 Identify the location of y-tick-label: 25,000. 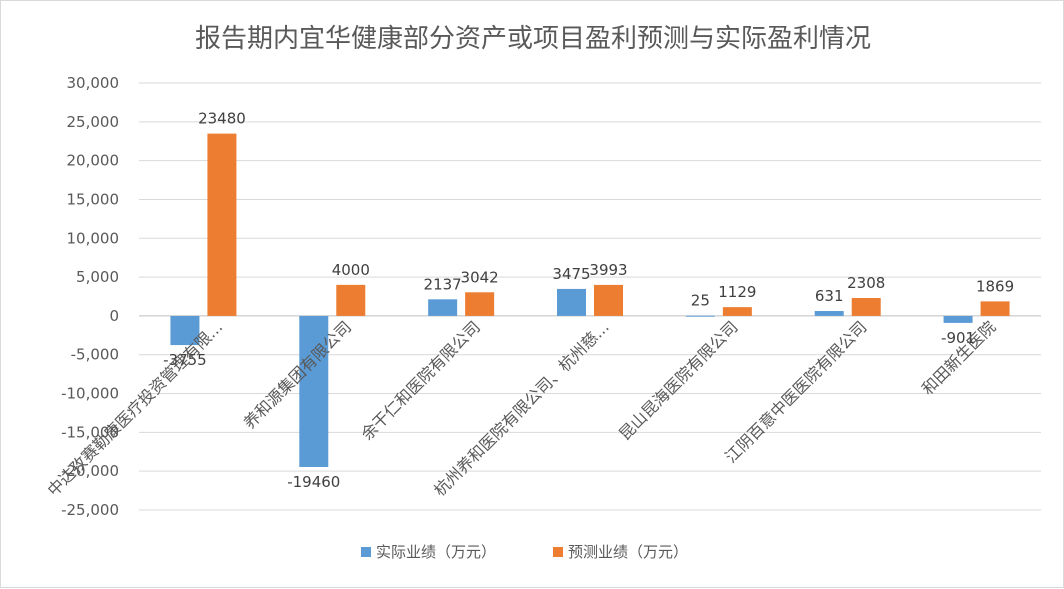
(93, 122).